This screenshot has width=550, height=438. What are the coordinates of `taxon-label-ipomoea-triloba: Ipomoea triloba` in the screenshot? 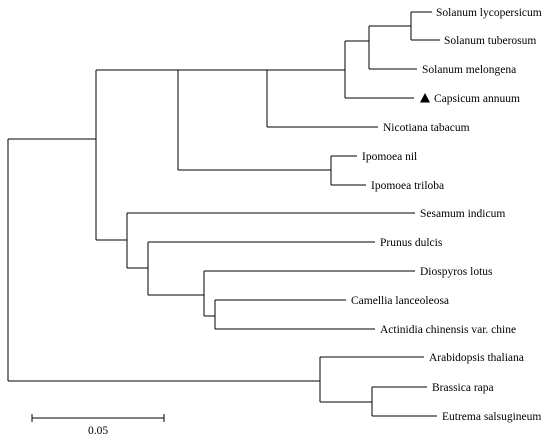 It's located at (407, 186).